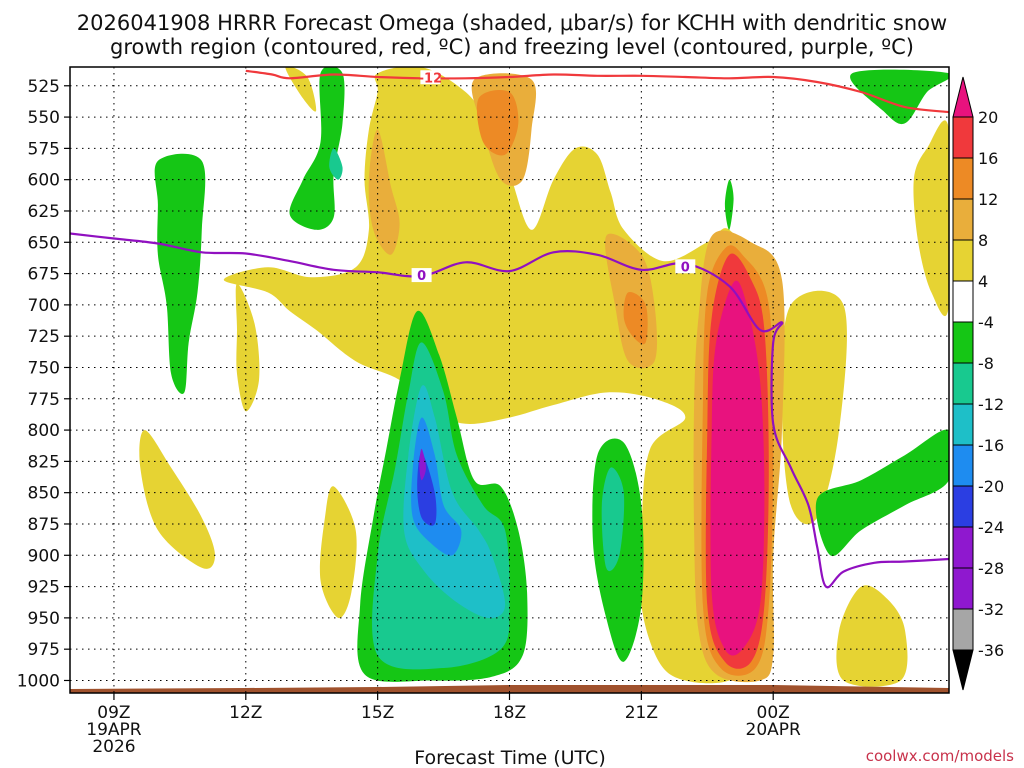  I want to click on colorbar-top-triangle, so click(963, 97).